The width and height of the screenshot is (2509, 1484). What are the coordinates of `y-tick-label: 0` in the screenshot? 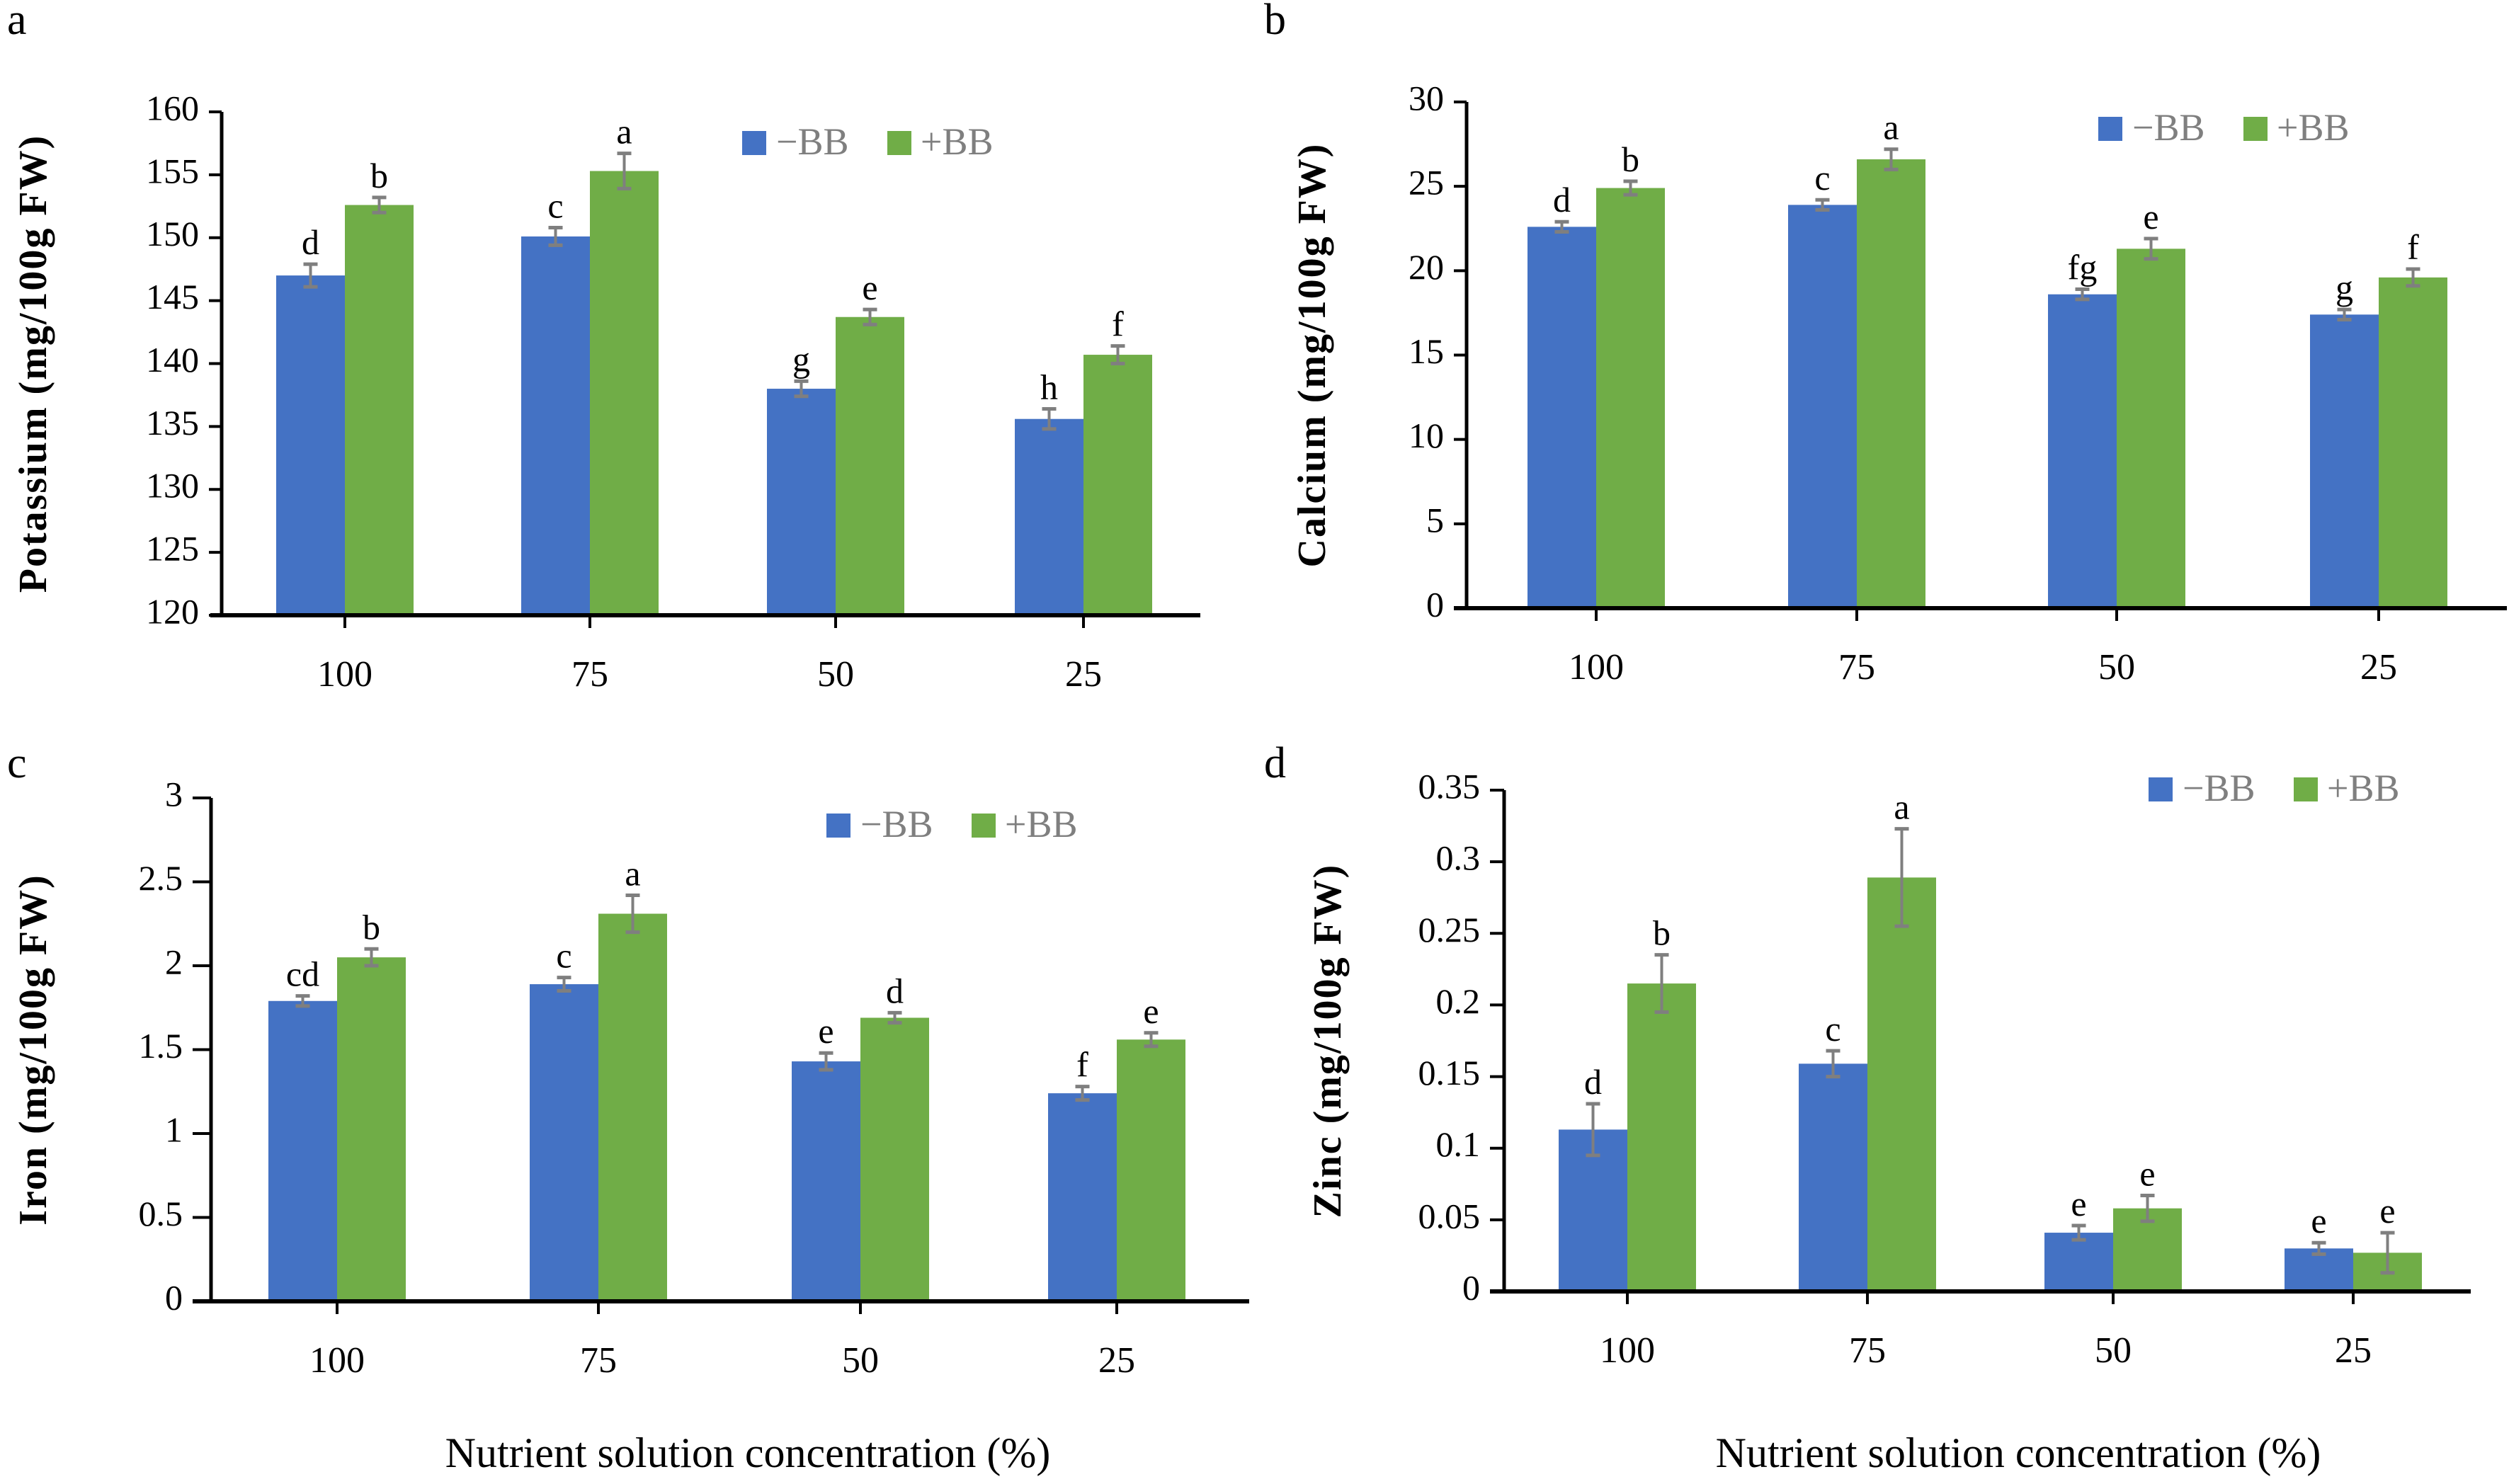 It's located at (1435, 604).